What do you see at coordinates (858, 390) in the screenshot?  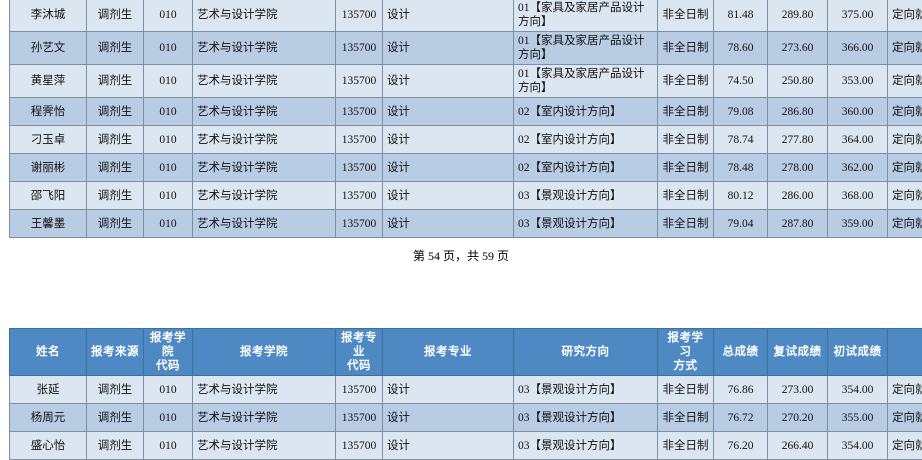 I see `cell-pretest: 354.00` at bounding box center [858, 390].